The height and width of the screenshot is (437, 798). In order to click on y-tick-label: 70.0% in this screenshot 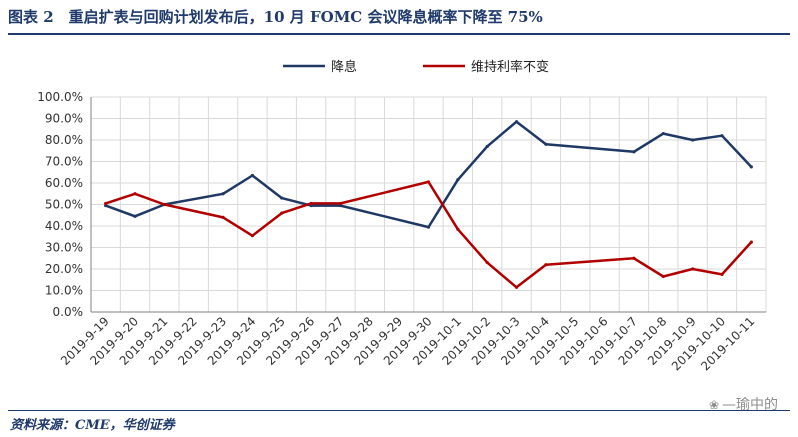, I will do `click(64, 162)`.